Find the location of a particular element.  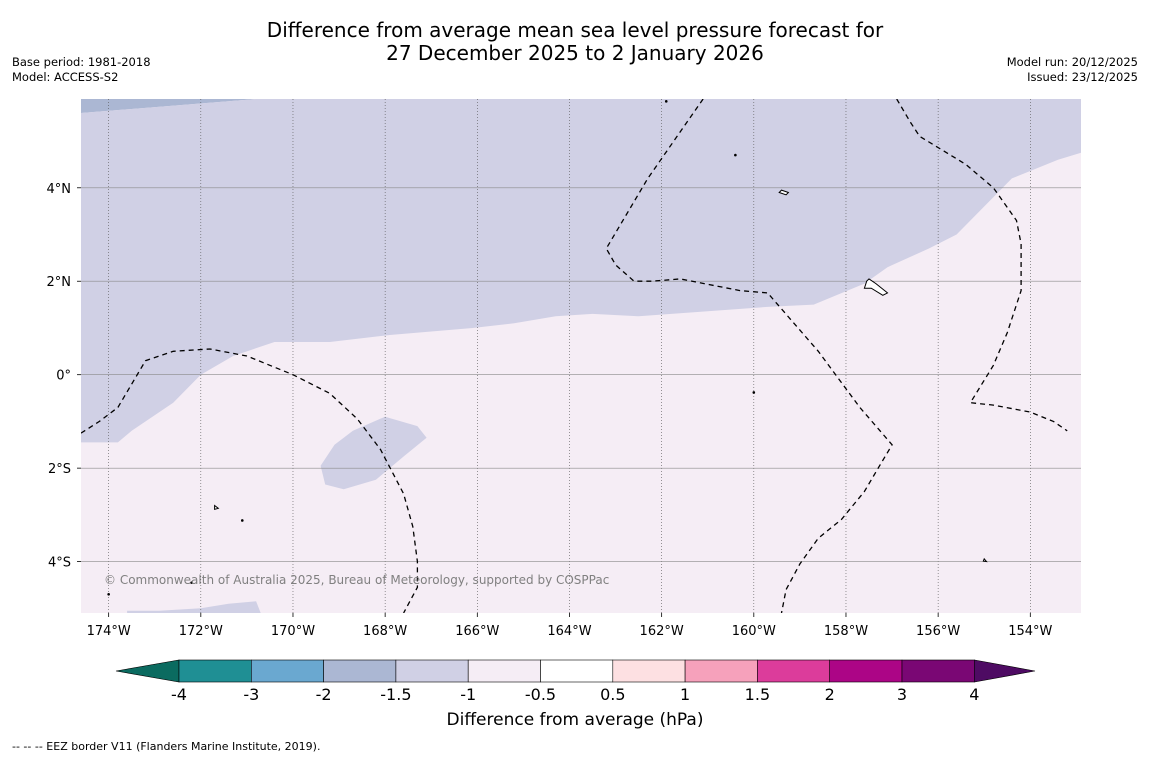

longitude-tick-label: 168°W is located at coordinates (385, 631).